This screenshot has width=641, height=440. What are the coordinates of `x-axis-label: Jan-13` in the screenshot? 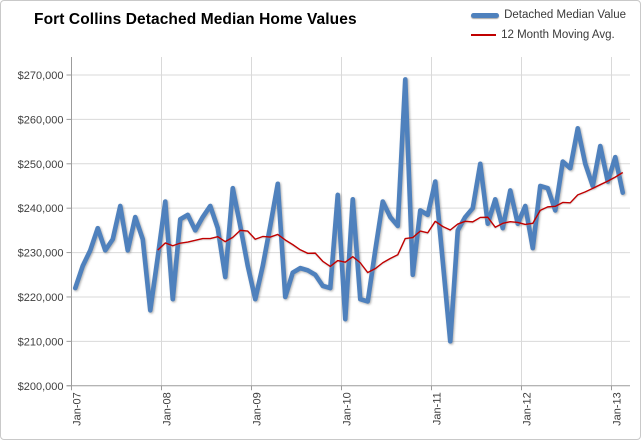 It's located at (618, 409).